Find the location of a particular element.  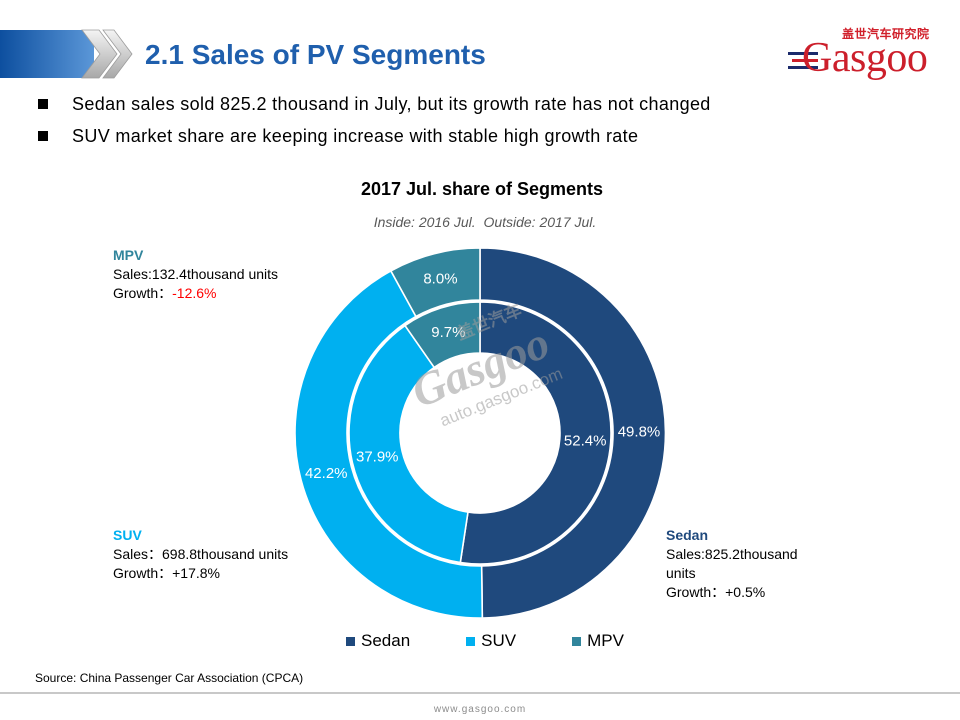

sedan-callout-sales: Sales:825.2thousand units is located at coordinates (732, 563).